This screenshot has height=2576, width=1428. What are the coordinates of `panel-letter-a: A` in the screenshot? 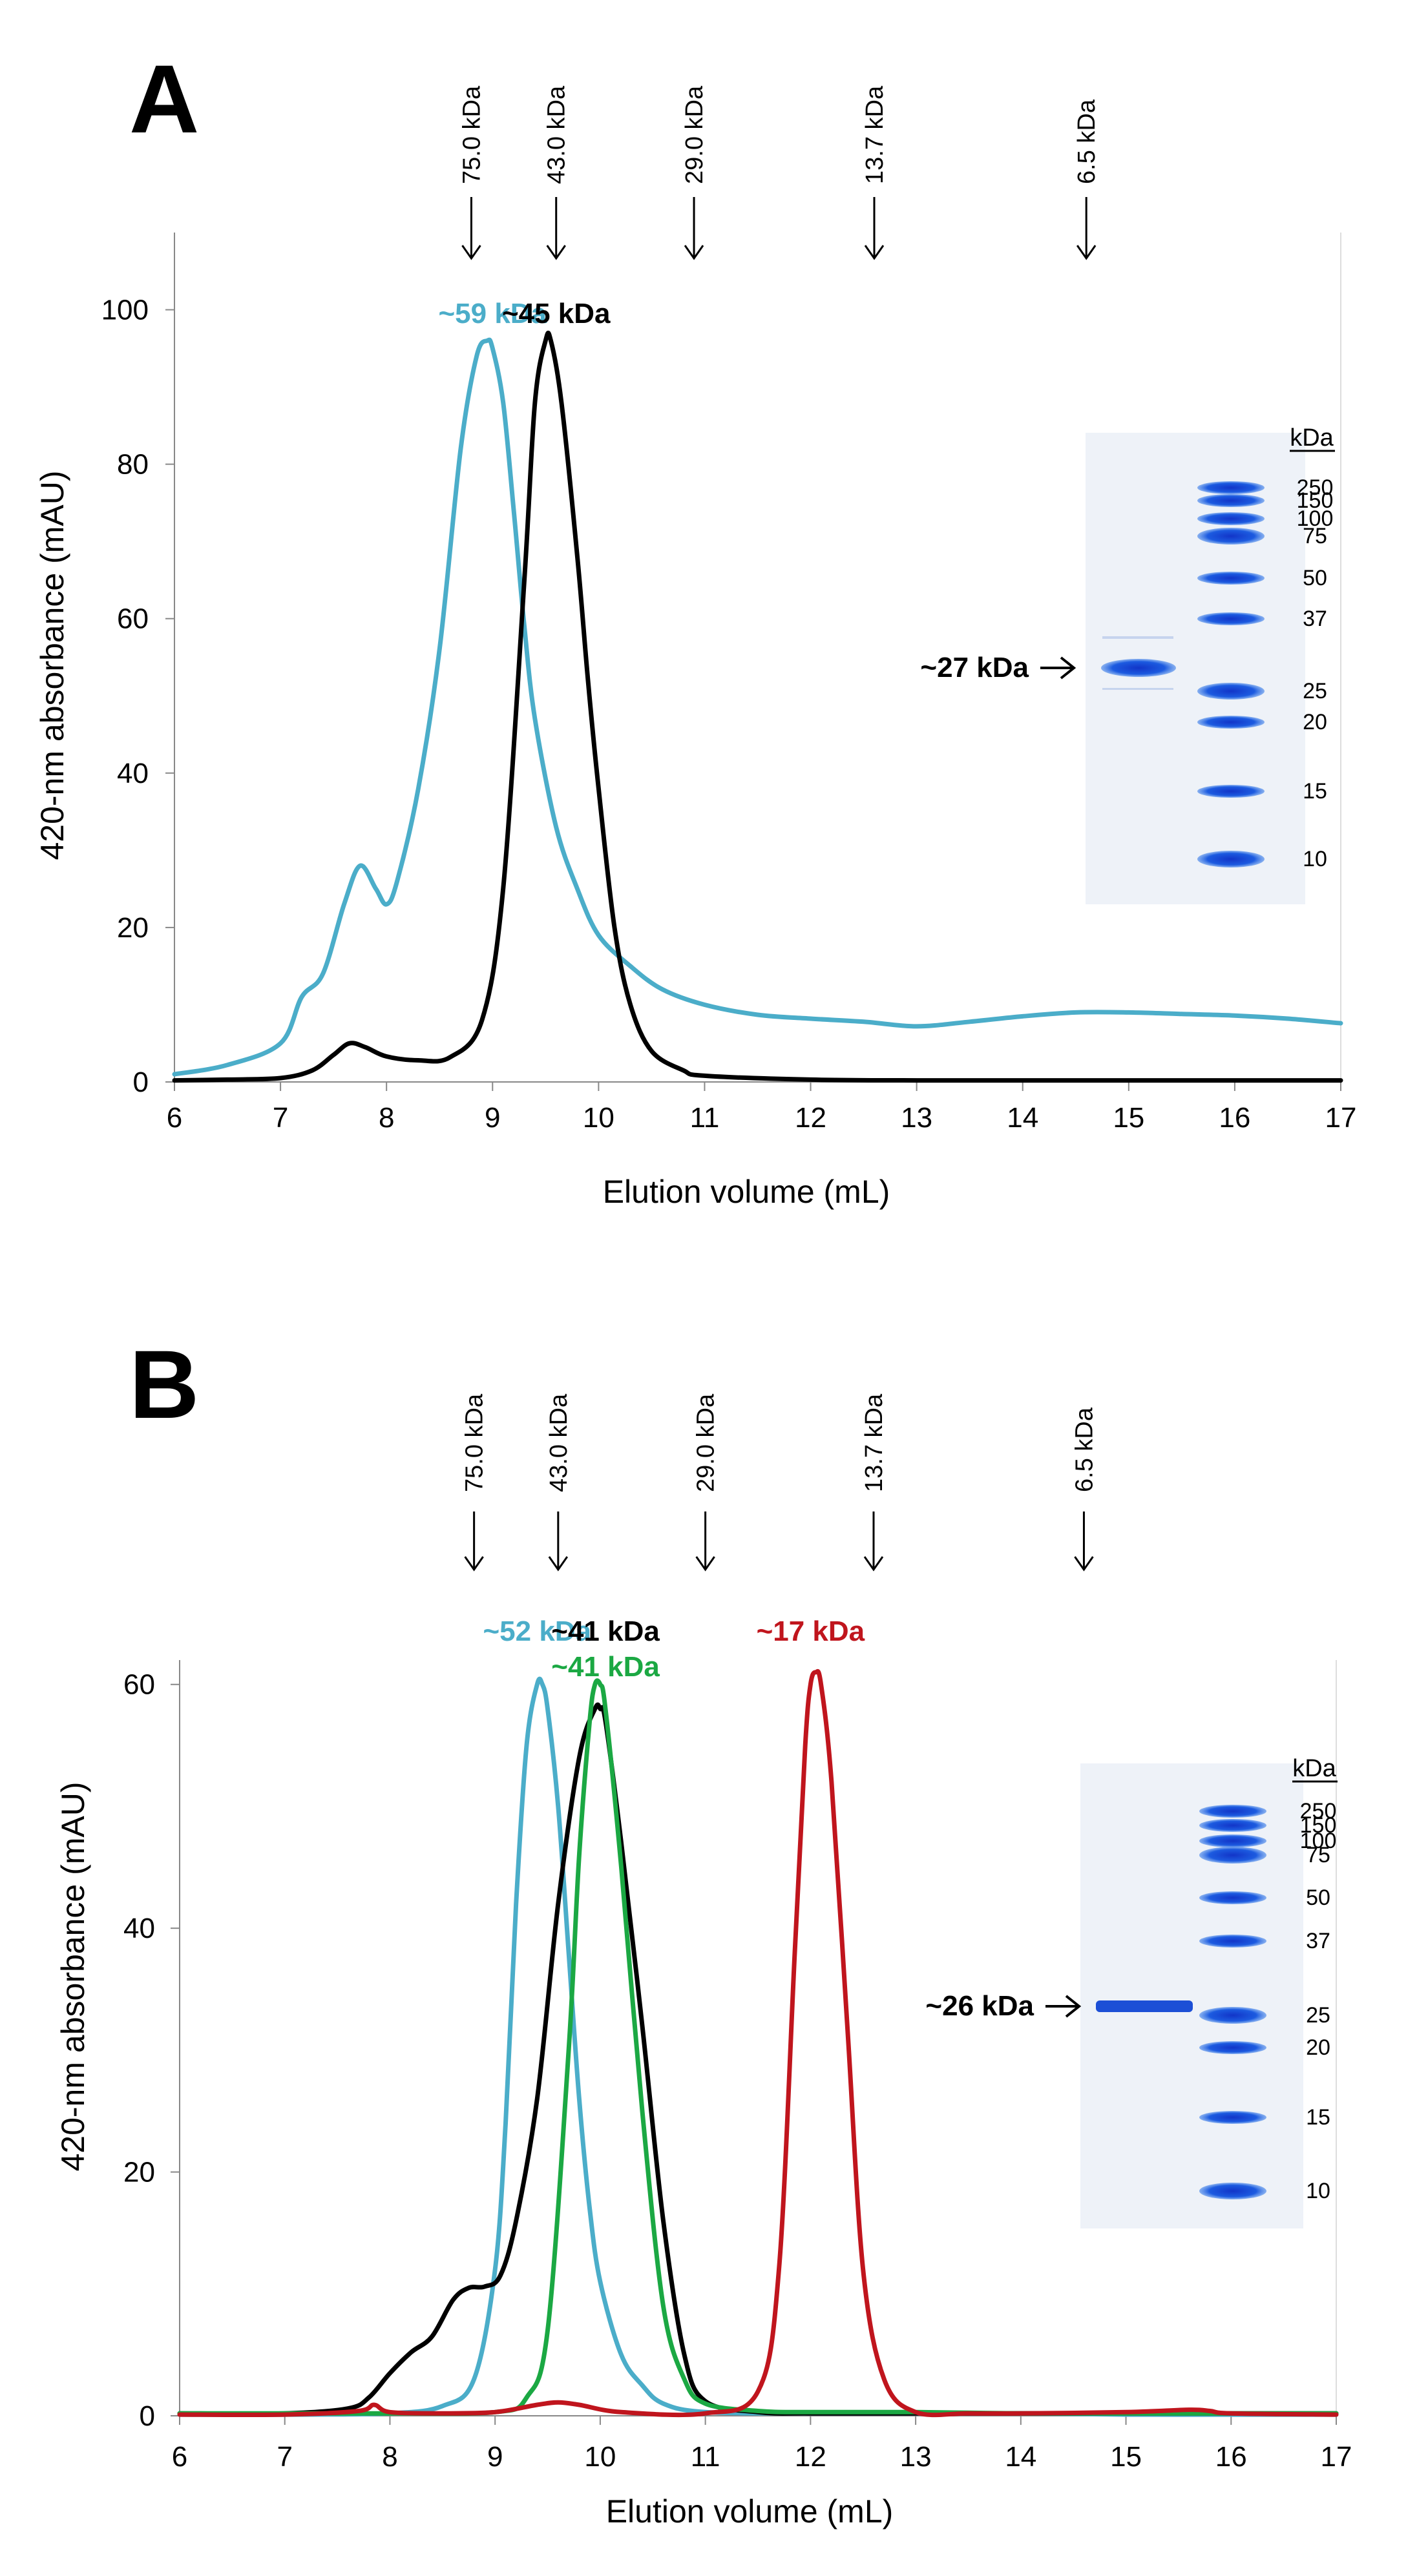 It's located at (164, 99).